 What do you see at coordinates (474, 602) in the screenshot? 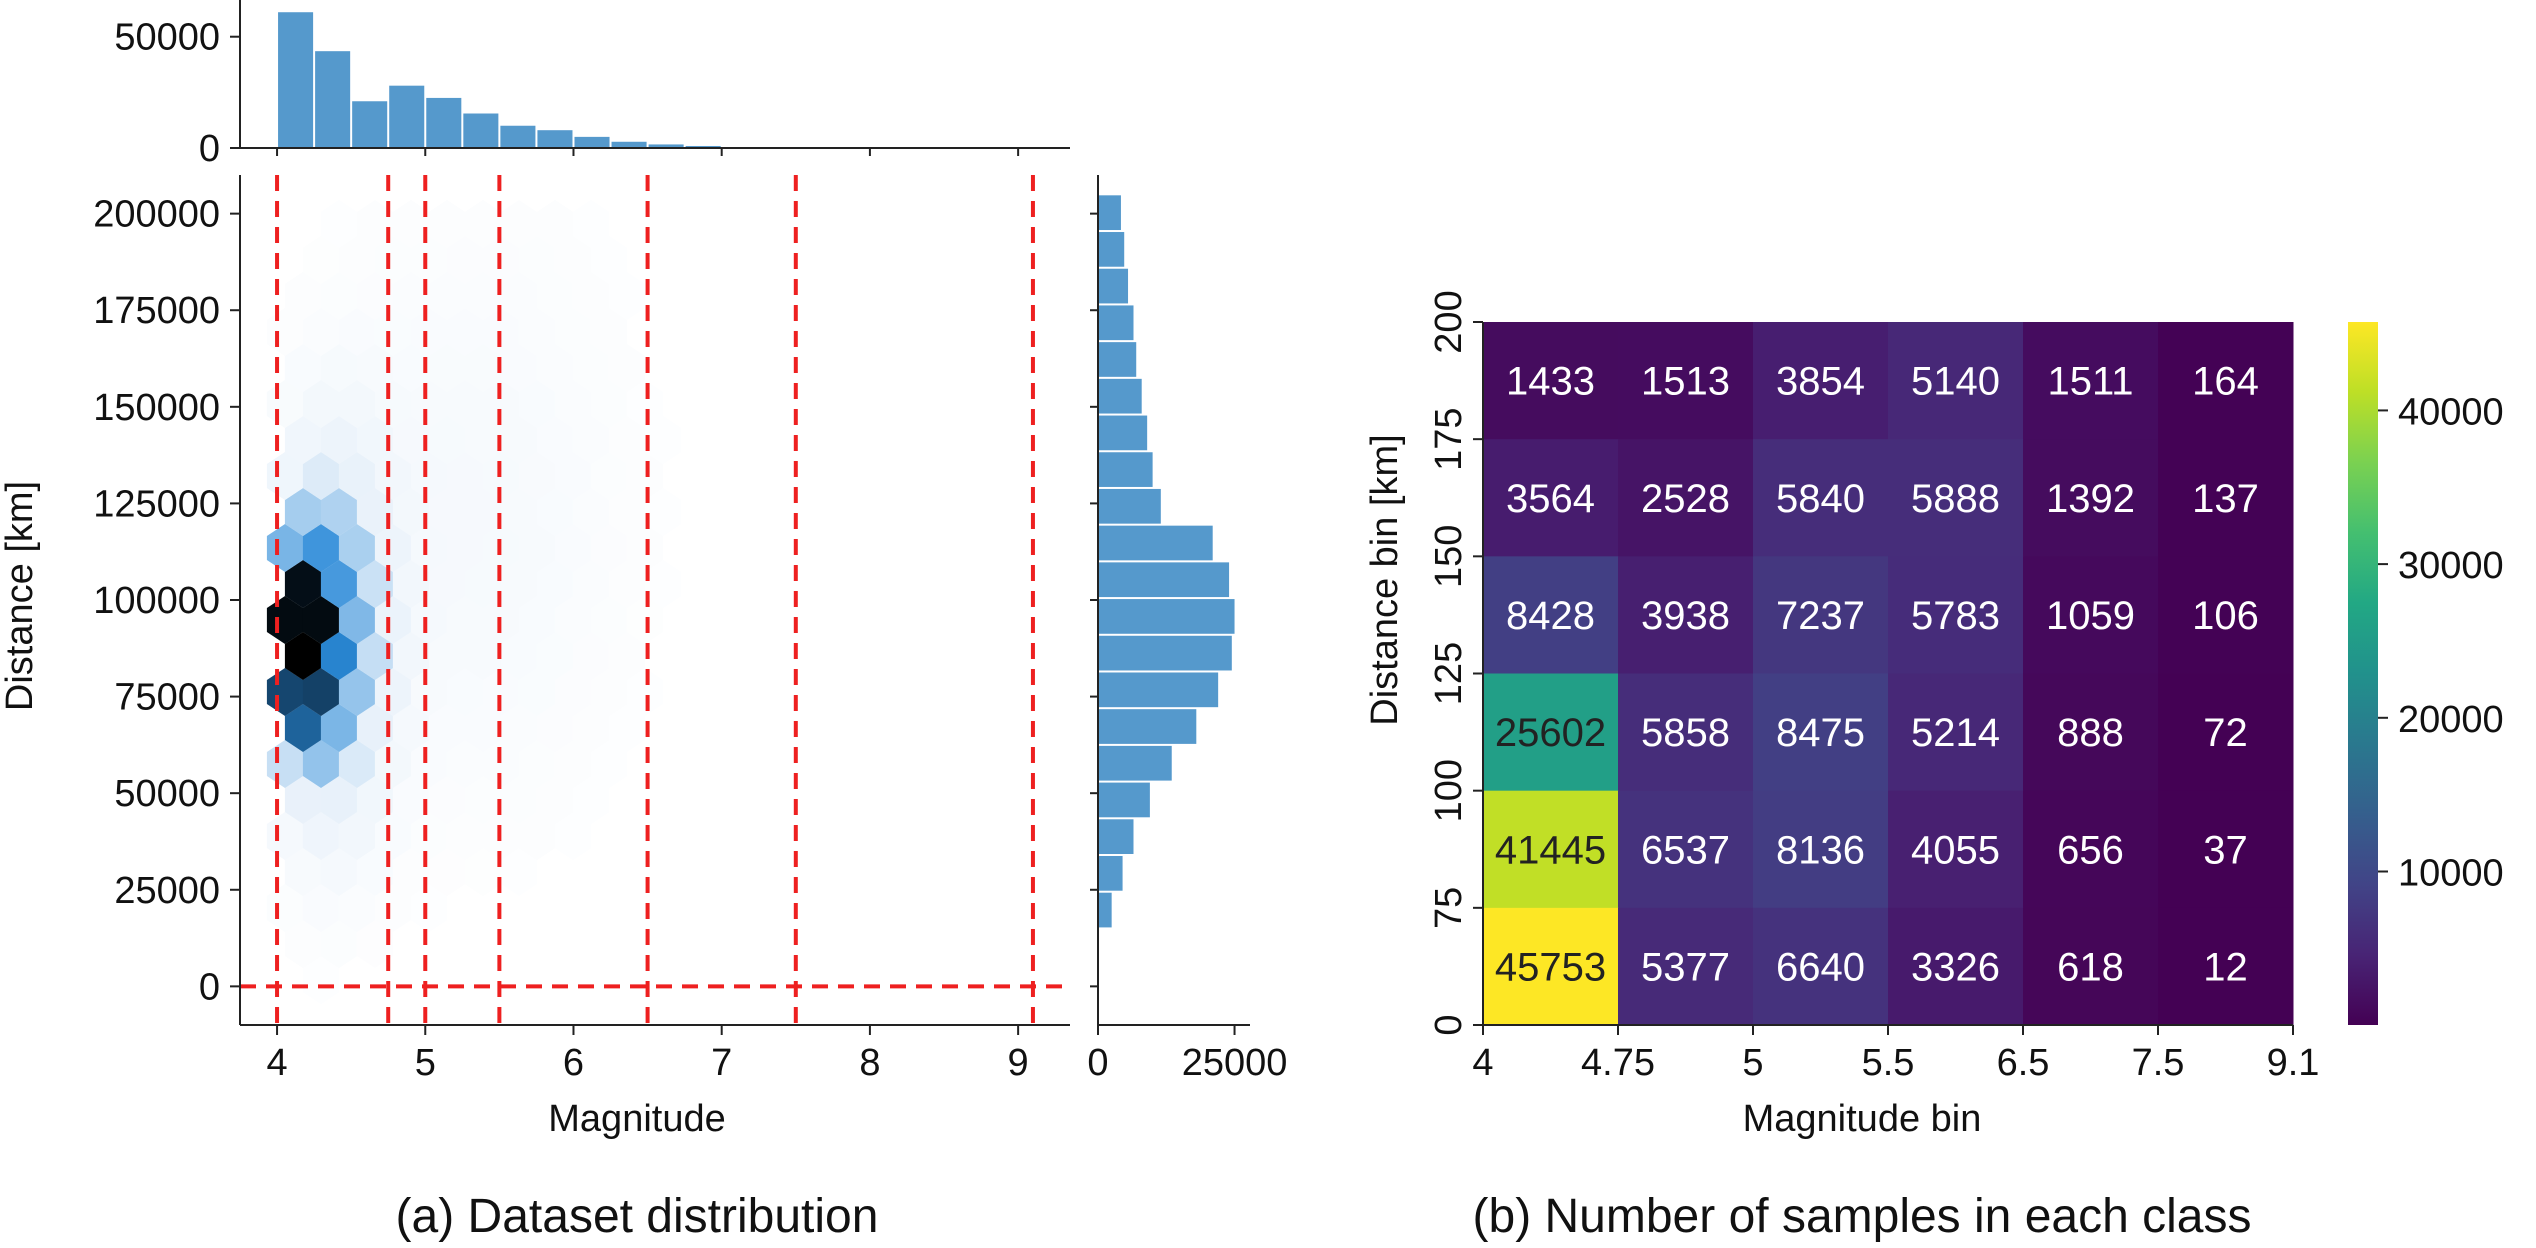
I see `hexbin-density-layer` at bounding box center [474, 602].